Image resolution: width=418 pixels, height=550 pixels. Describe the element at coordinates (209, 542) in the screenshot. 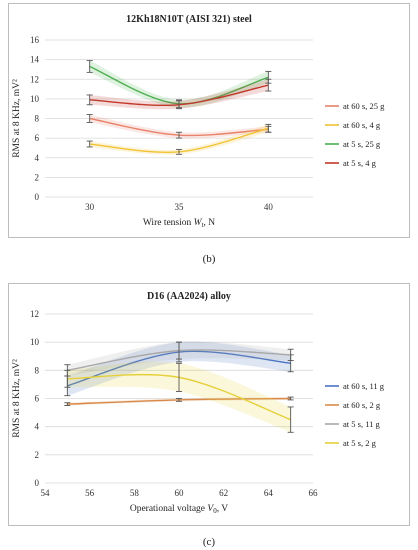

I see `caption-c: (c)` at that location.